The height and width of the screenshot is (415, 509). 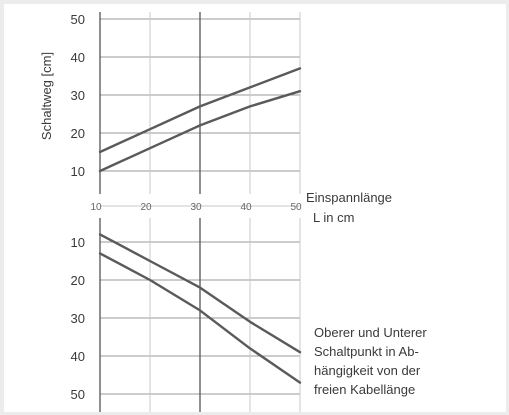 I want to click on x-axis-label-line-2: L in cm, so click(x=333, y=217).